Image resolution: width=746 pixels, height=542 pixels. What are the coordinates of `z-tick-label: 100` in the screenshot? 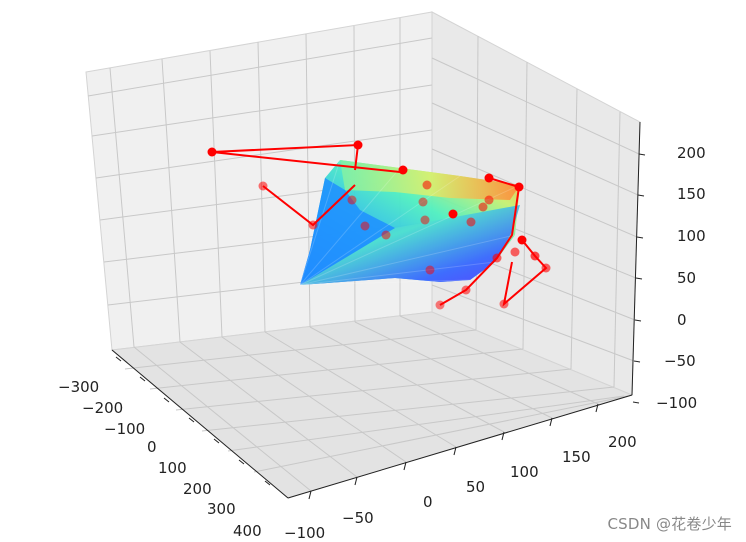 It's located at (691, 236).